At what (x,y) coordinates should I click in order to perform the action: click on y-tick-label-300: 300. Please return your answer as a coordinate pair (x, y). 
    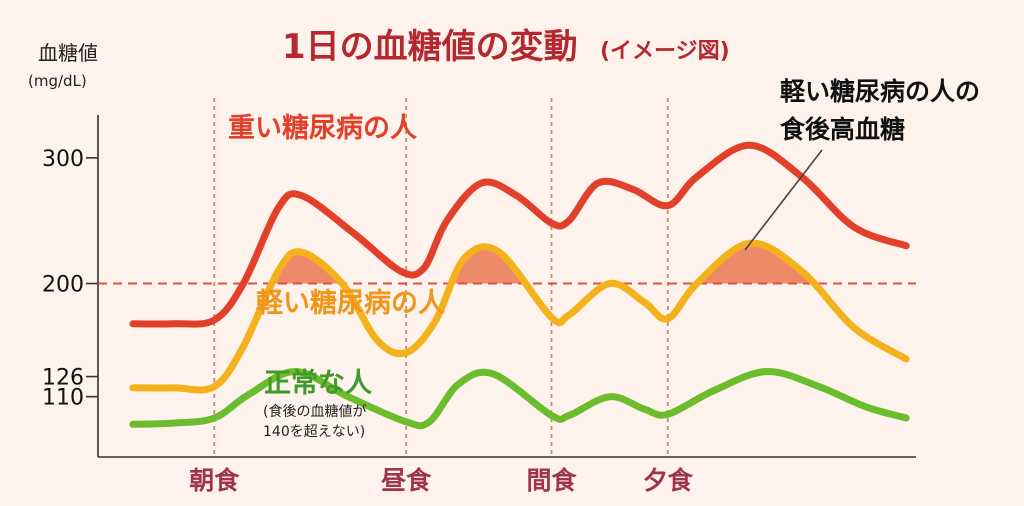
    Looking at the image, I should click on (63, 159).